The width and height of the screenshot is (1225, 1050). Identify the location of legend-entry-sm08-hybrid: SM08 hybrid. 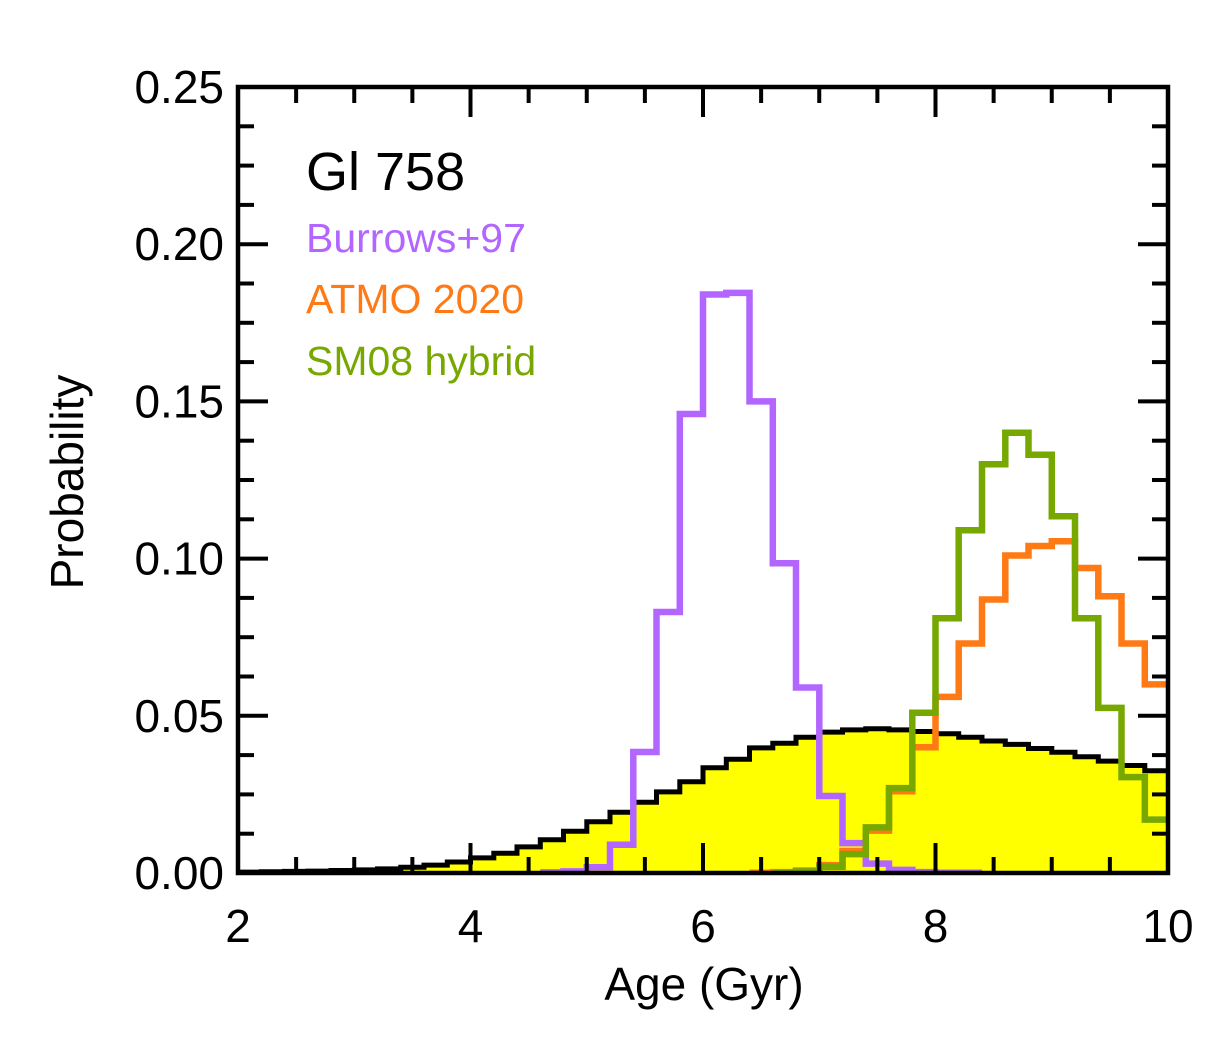
(421, 361).